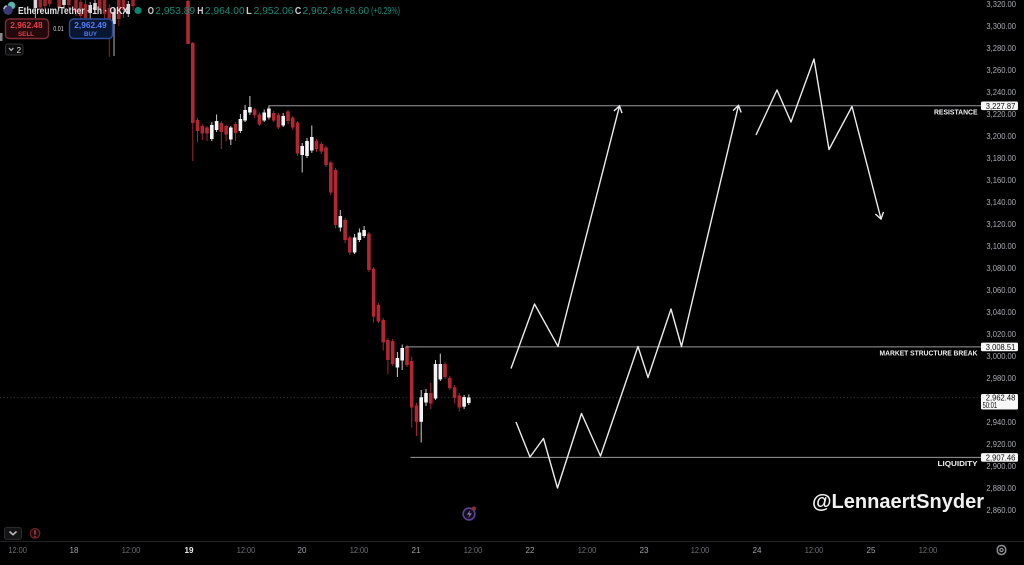  I want to click on svg-text: 3,160.00, so click(1001, 180).